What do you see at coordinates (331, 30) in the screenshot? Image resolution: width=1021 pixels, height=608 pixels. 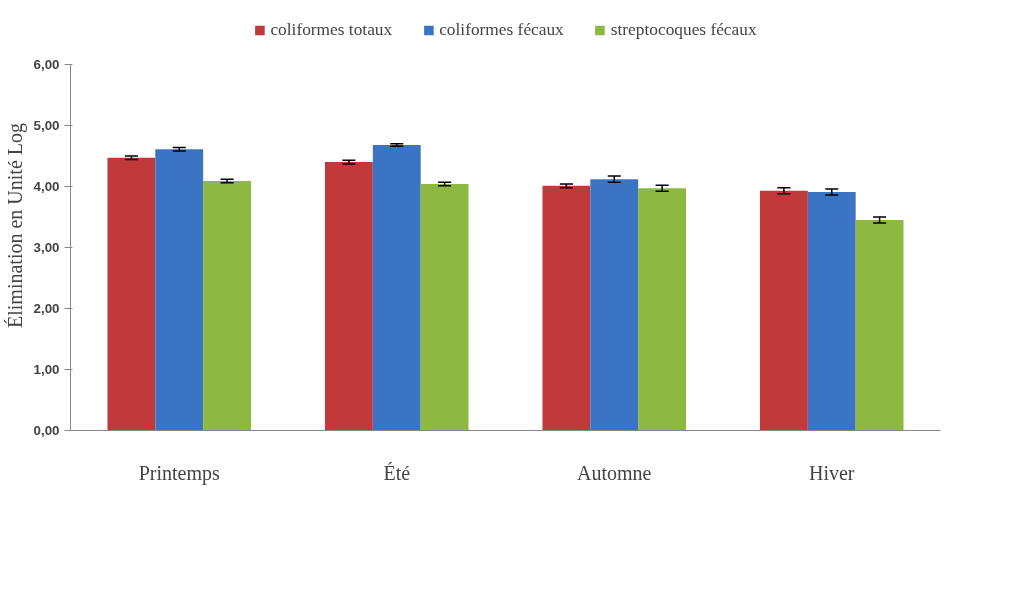 I see `legend-label: coliformes totaux` at bounding box center [331, 30].